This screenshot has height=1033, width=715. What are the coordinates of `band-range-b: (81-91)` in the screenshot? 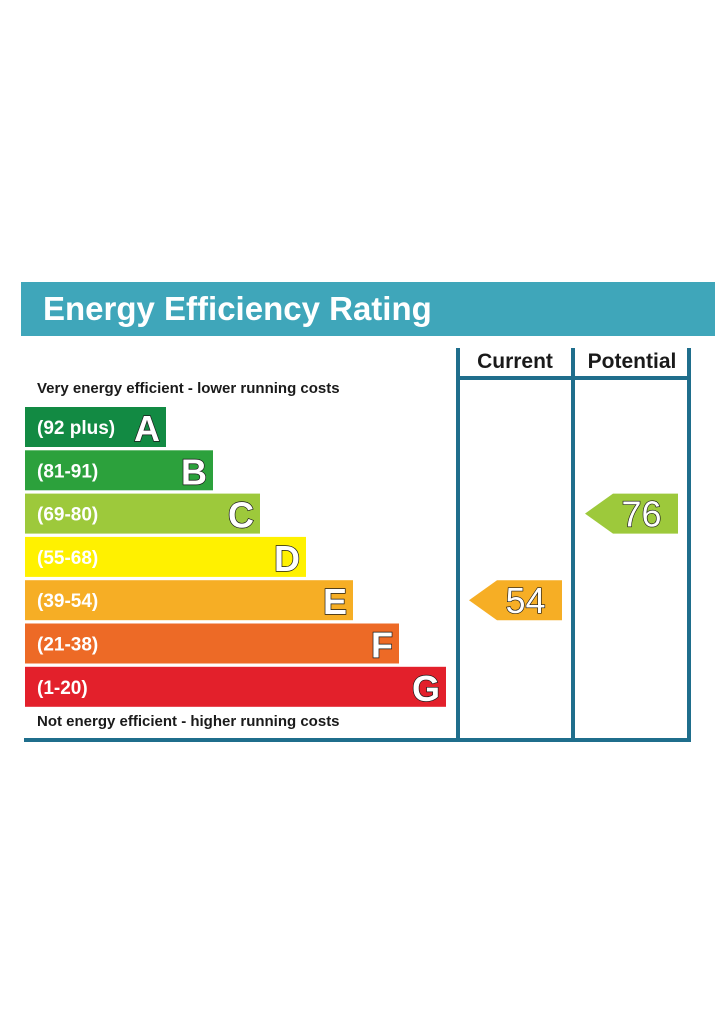 It's located at (67, 471).